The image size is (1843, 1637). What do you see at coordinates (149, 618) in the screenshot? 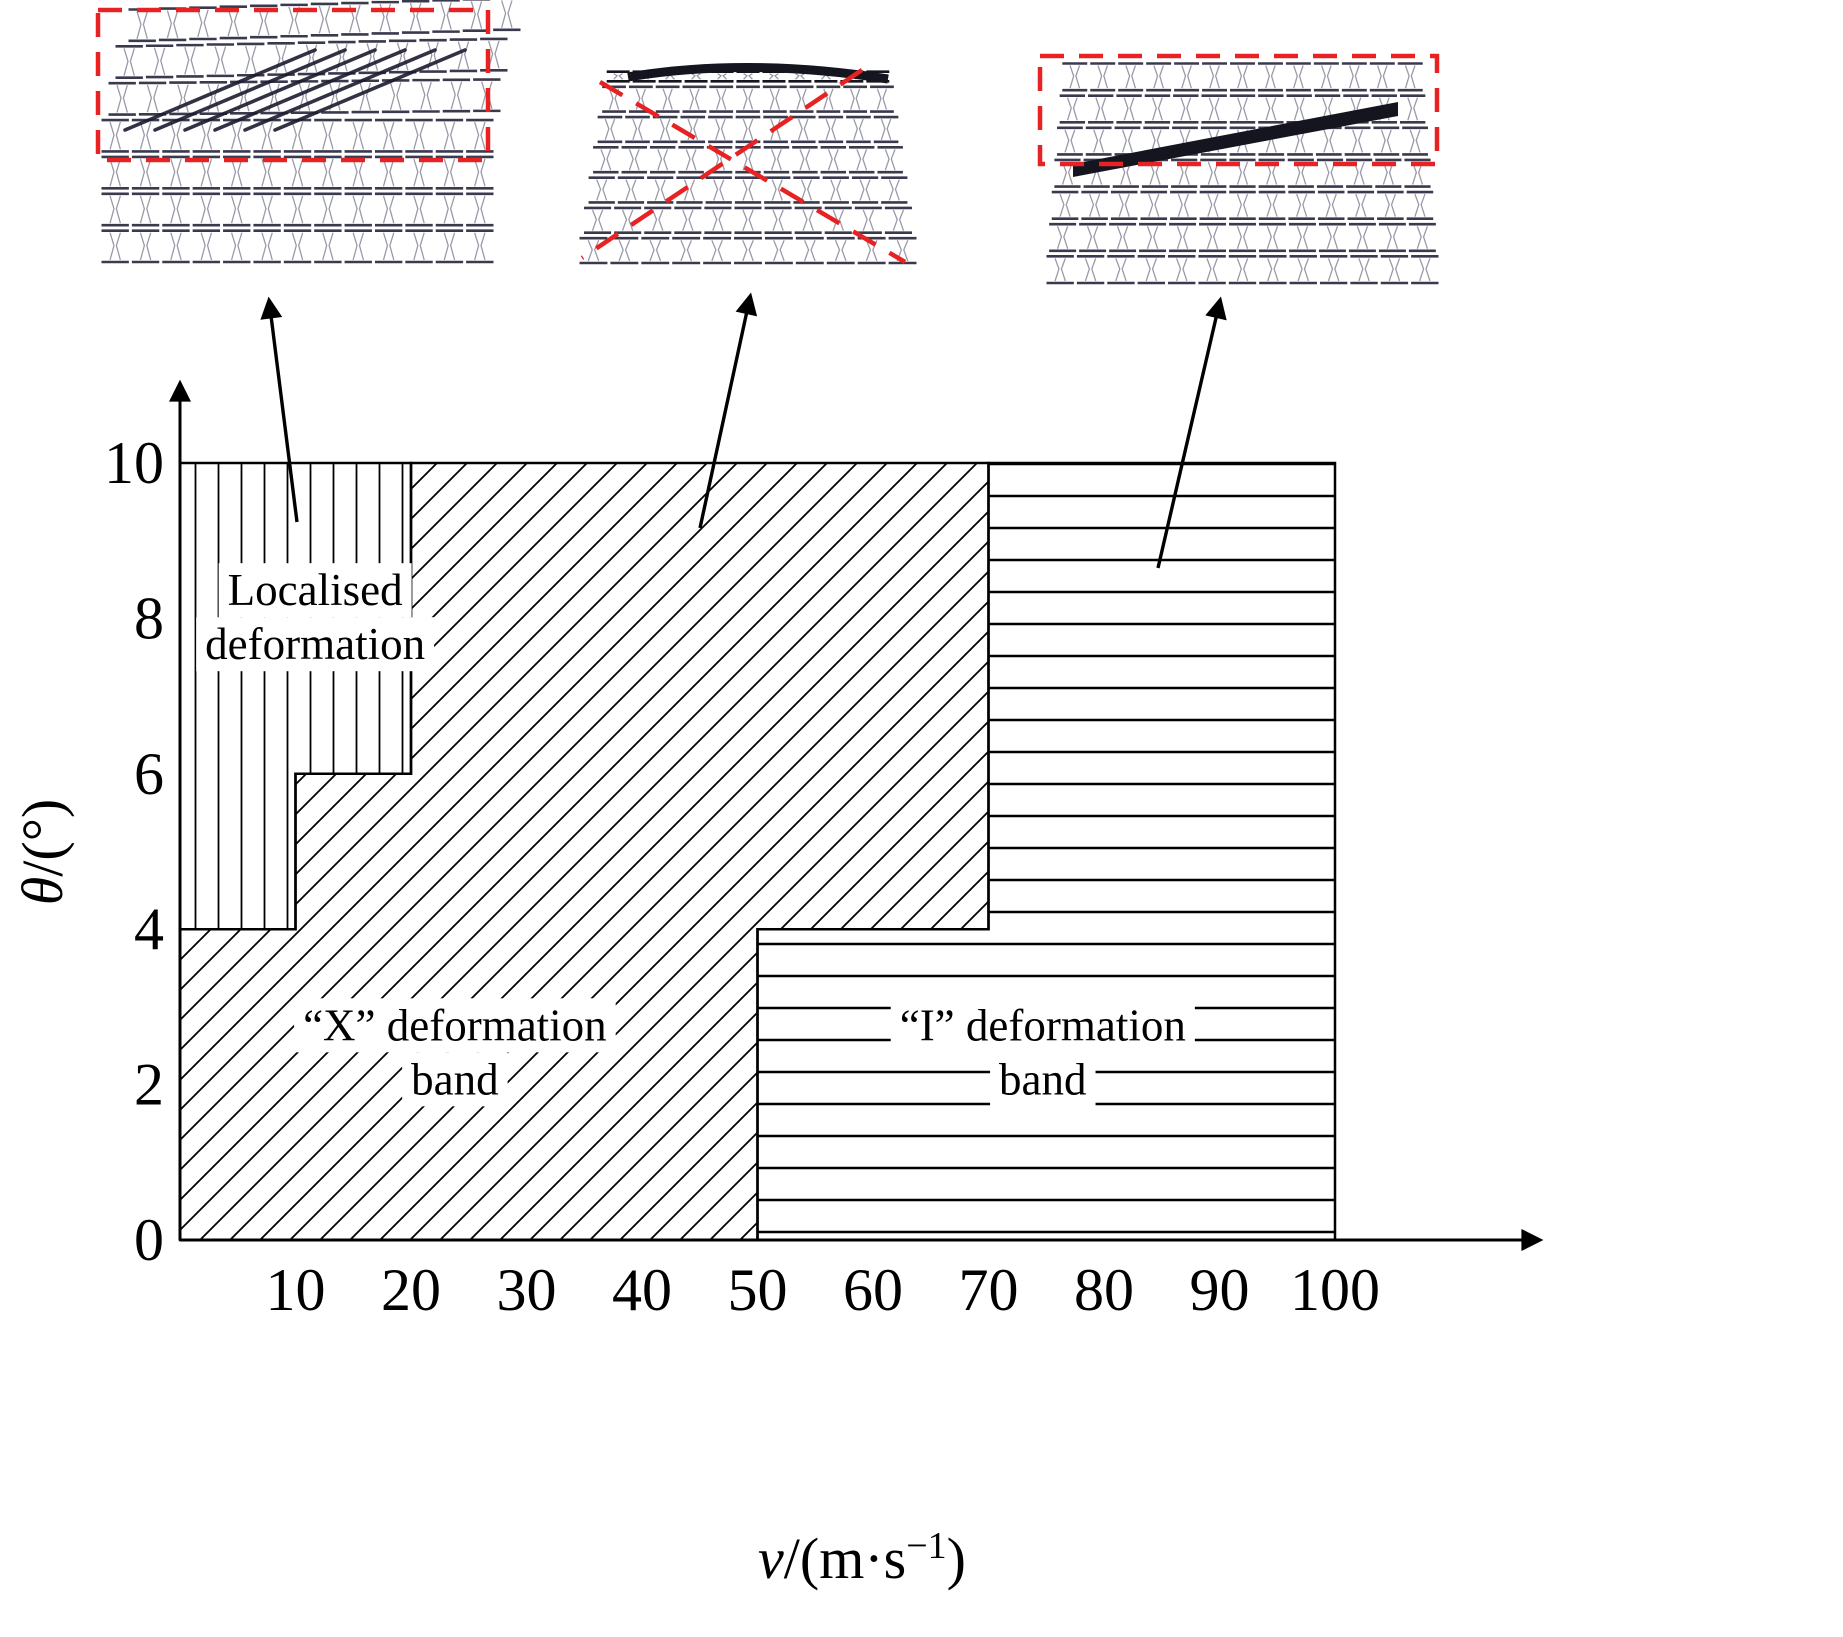
I see `y-tick-label-8: 8` at bounding box center [149, 618].